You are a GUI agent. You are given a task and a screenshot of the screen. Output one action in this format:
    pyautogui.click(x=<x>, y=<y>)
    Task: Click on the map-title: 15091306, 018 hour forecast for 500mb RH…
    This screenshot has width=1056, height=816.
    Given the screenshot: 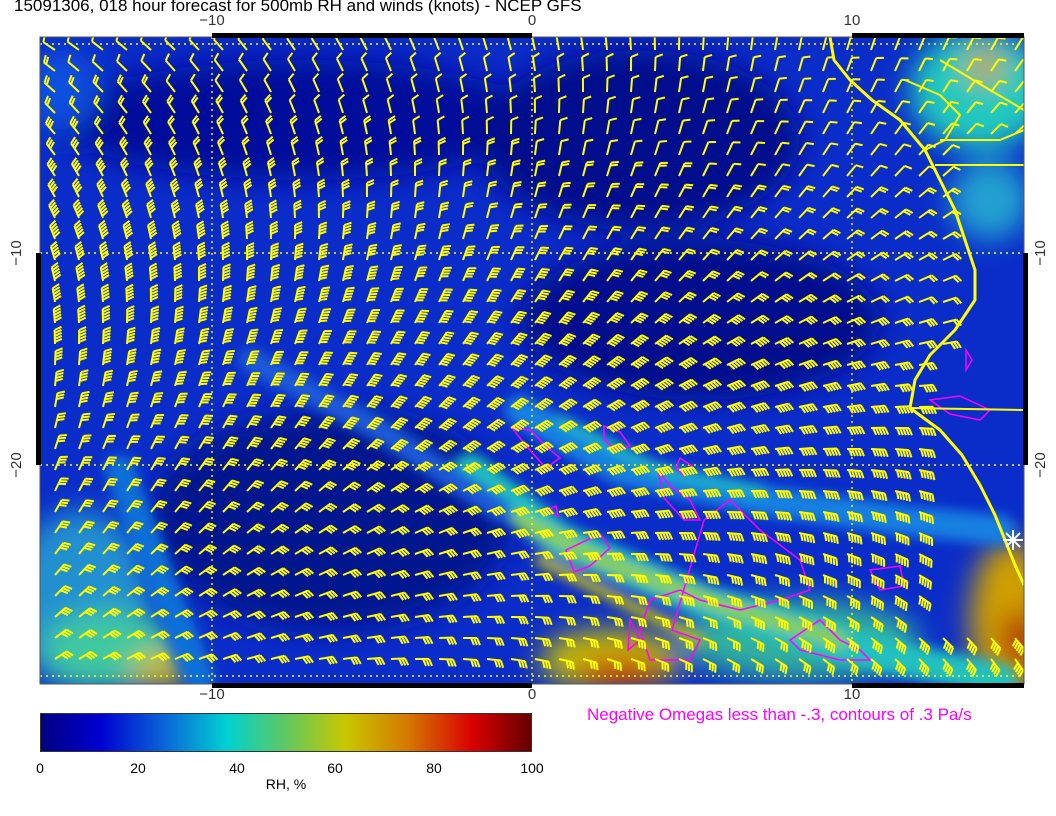 What is the action you would take?
    pyautogui.click(x=298, y=7)
    